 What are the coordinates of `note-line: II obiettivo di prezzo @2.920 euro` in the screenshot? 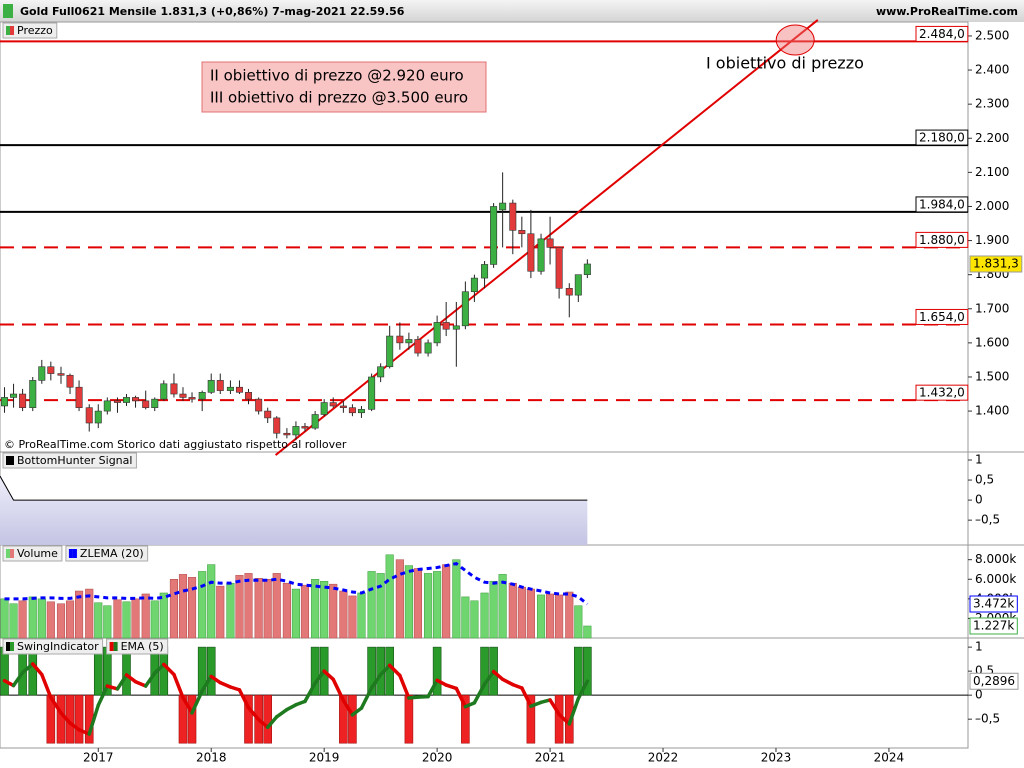 It's located at (337, 76).